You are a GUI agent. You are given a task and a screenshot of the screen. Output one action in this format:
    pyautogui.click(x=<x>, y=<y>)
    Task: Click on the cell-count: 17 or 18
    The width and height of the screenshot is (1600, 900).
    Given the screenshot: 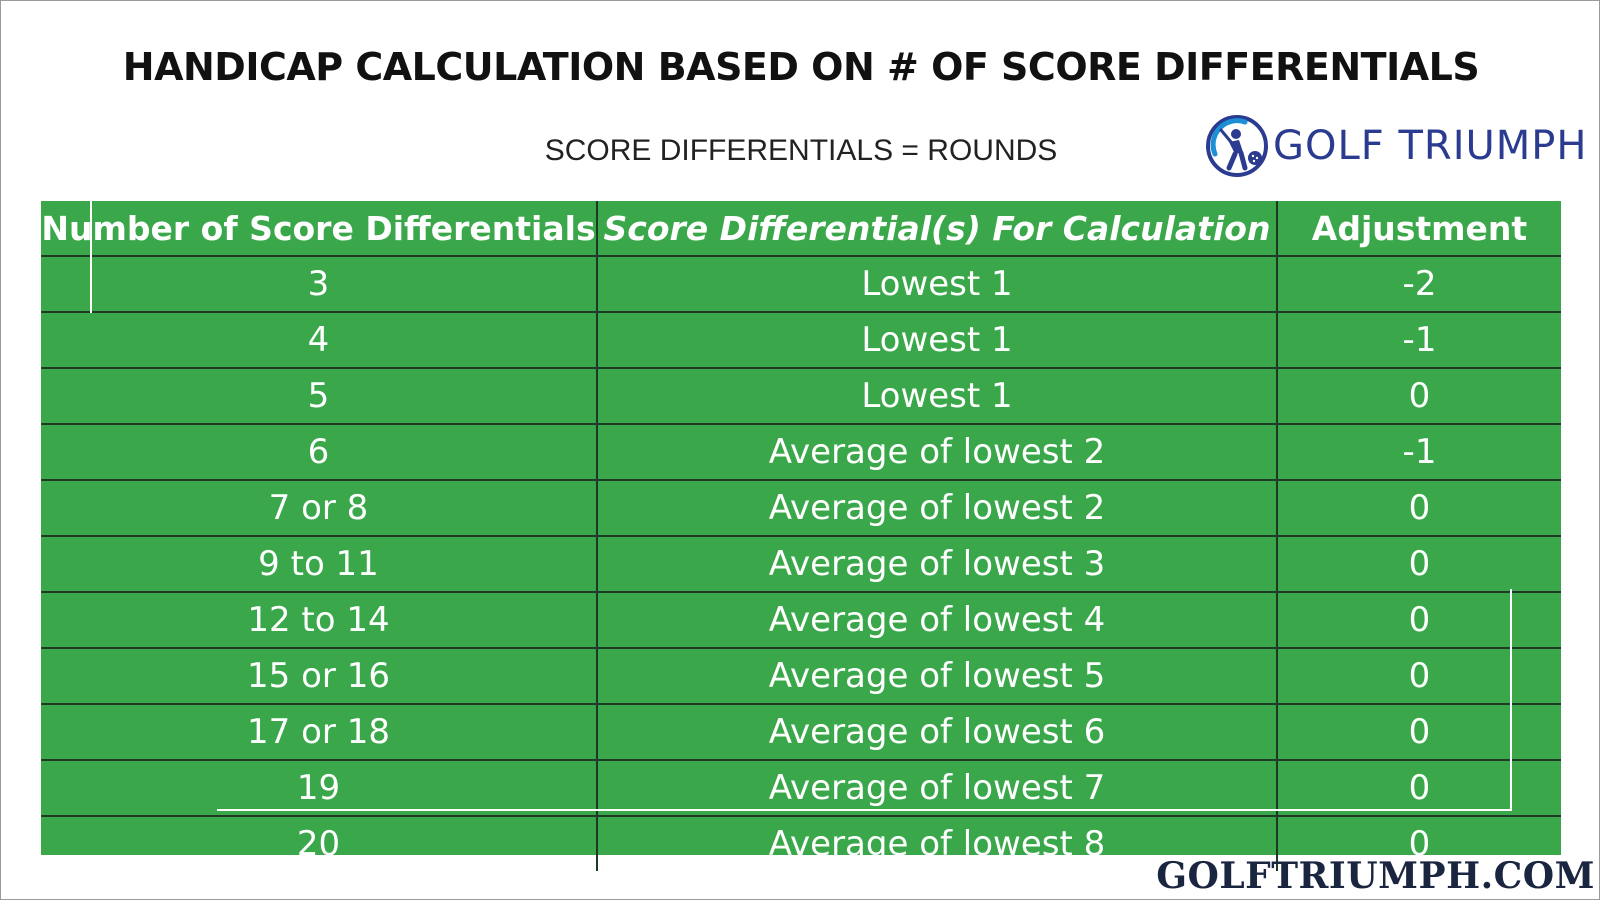 What is the action you would take?
    pyautogui.click(x=319, y=732)
    